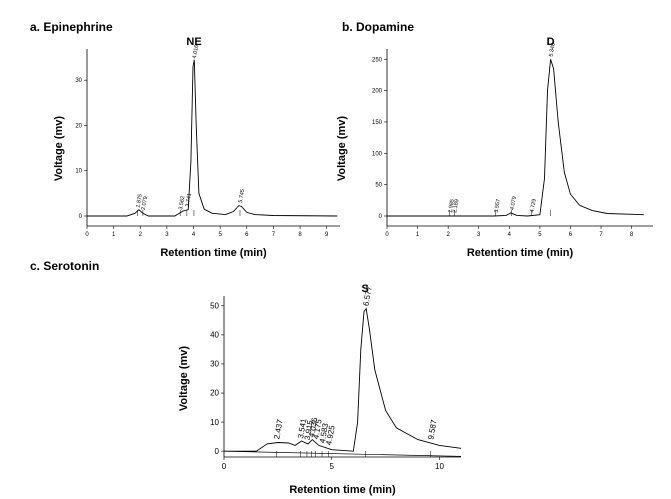  What do you see at coordinates (317, 429) in the screenshot?
I see `peak-annotation-label: 4.175` at bounding box center [317, 429].